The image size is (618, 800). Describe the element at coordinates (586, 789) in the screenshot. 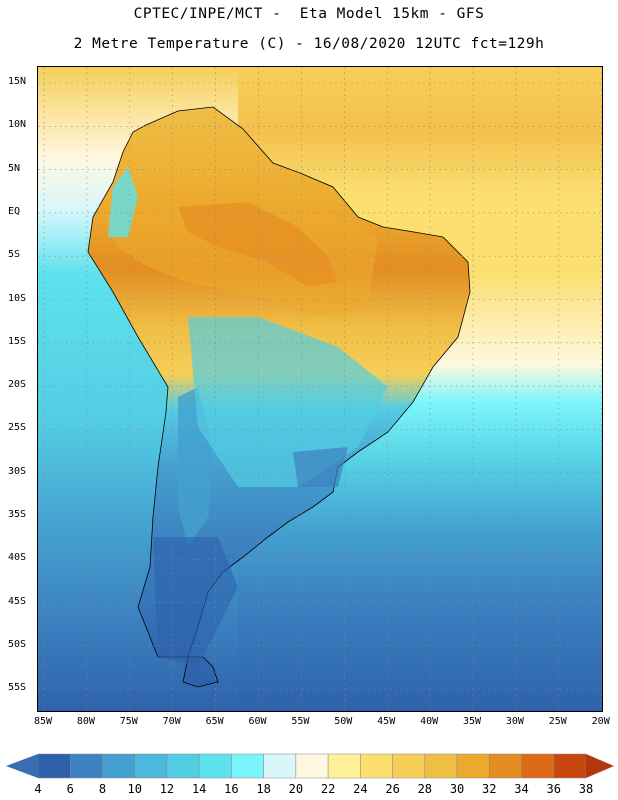

I see `colorbar-tick-label: 38` at that location.